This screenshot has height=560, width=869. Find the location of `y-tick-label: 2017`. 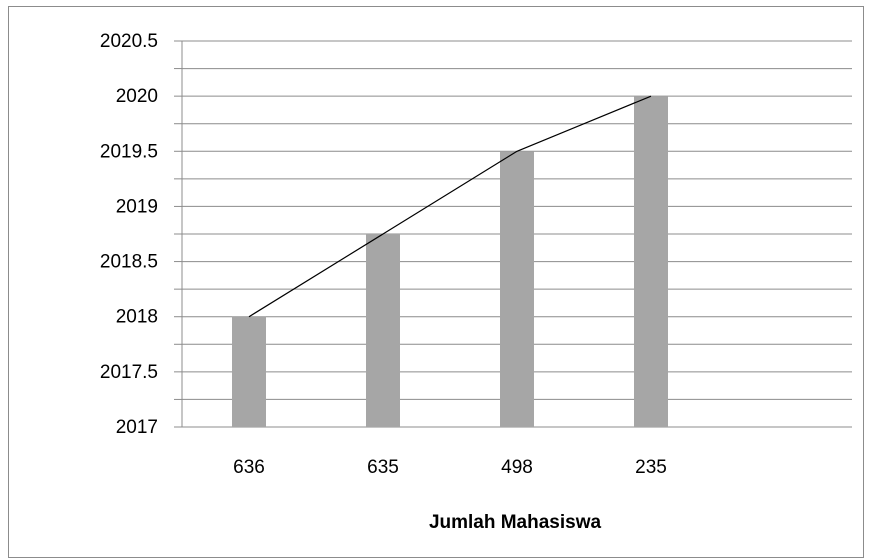

y-tick-label: 2017 is located at coordinates (137, 427).